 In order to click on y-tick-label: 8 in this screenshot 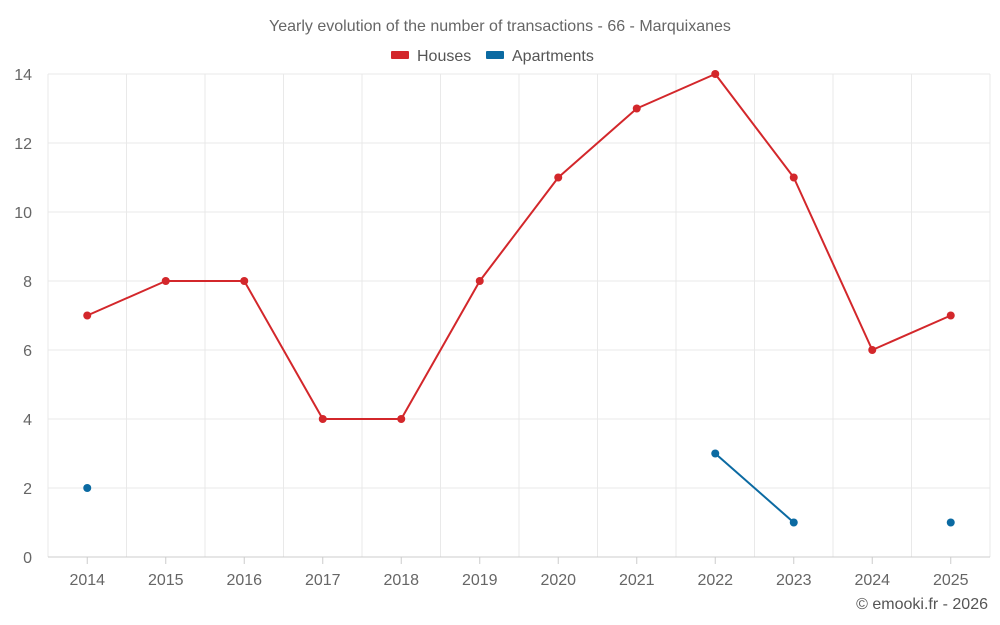, I will do `click(27, 282)`.